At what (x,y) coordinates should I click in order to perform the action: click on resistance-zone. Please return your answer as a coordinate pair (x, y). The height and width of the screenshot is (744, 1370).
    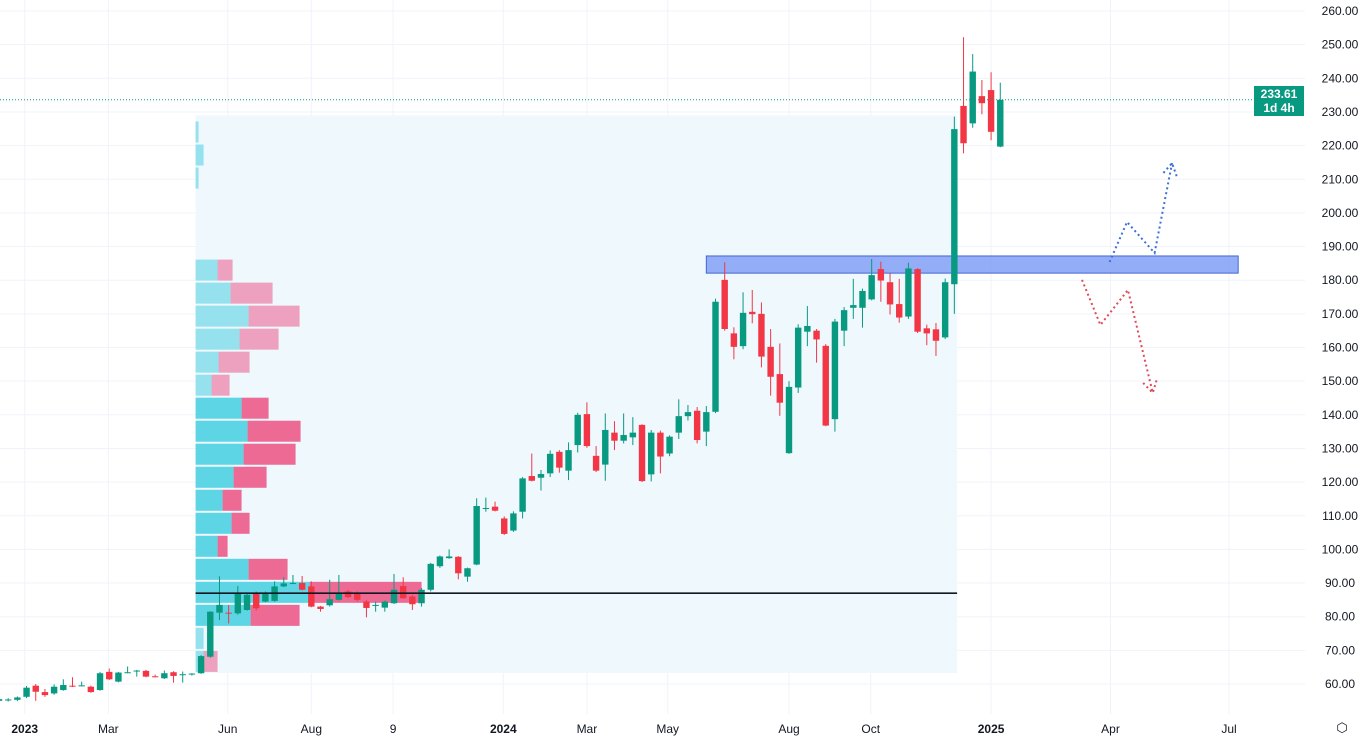
    Looking at the image, I should click on (972, 264).